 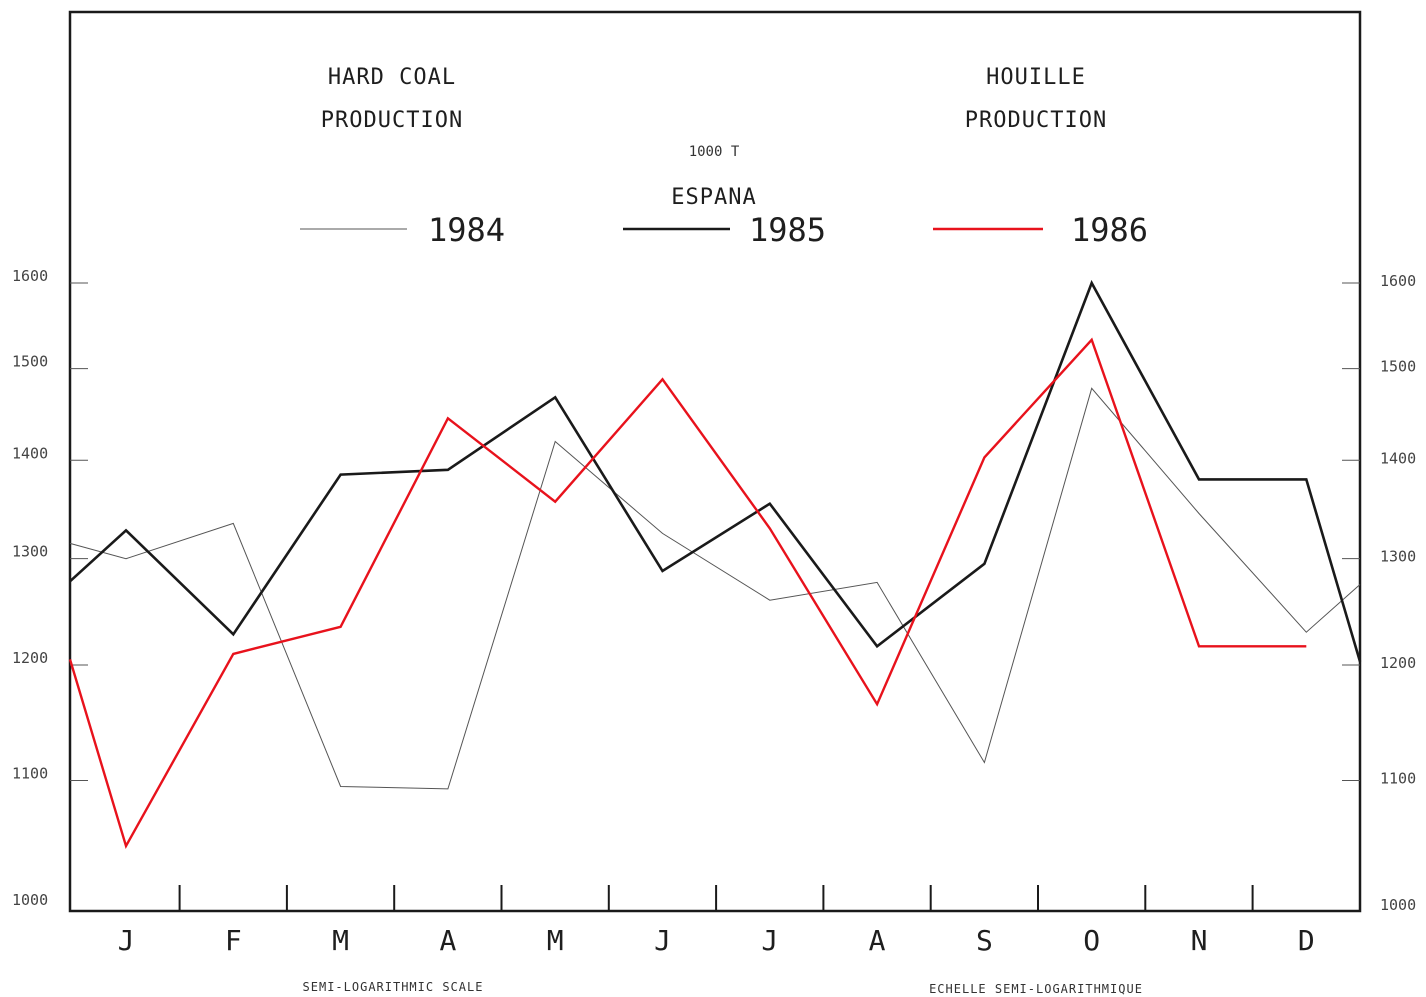 I want to click on y-tick-label-left: 1000, so click(x=30, y=900).